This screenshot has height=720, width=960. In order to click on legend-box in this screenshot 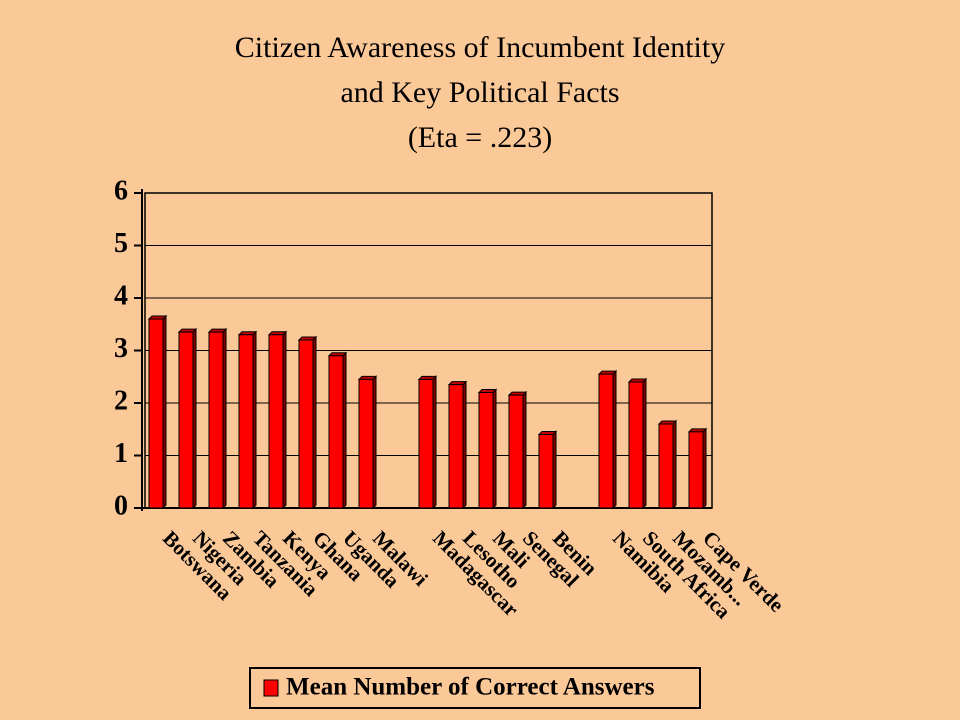, I will do `click(475, 688)`.